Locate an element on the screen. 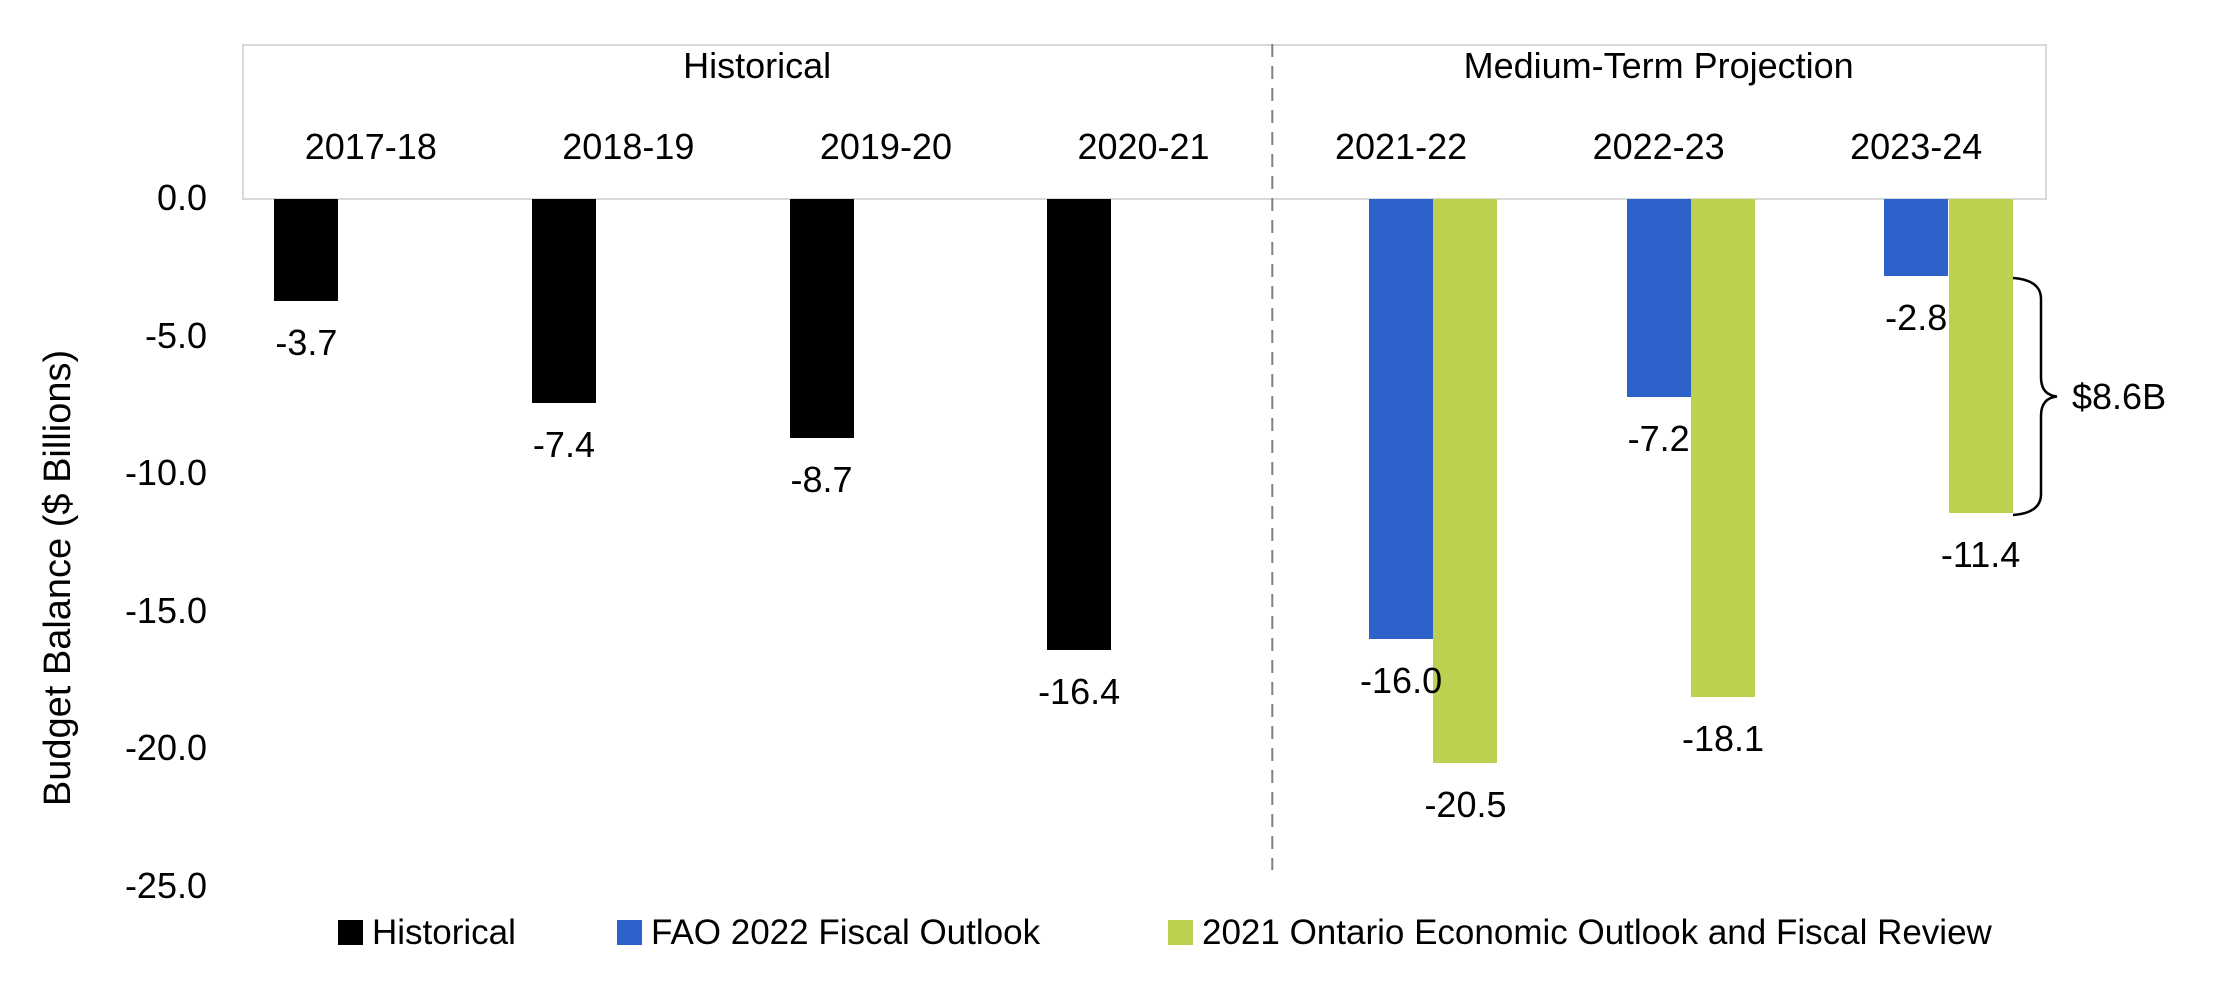  data-label: -3.7 is located at coordinates (306, 342).